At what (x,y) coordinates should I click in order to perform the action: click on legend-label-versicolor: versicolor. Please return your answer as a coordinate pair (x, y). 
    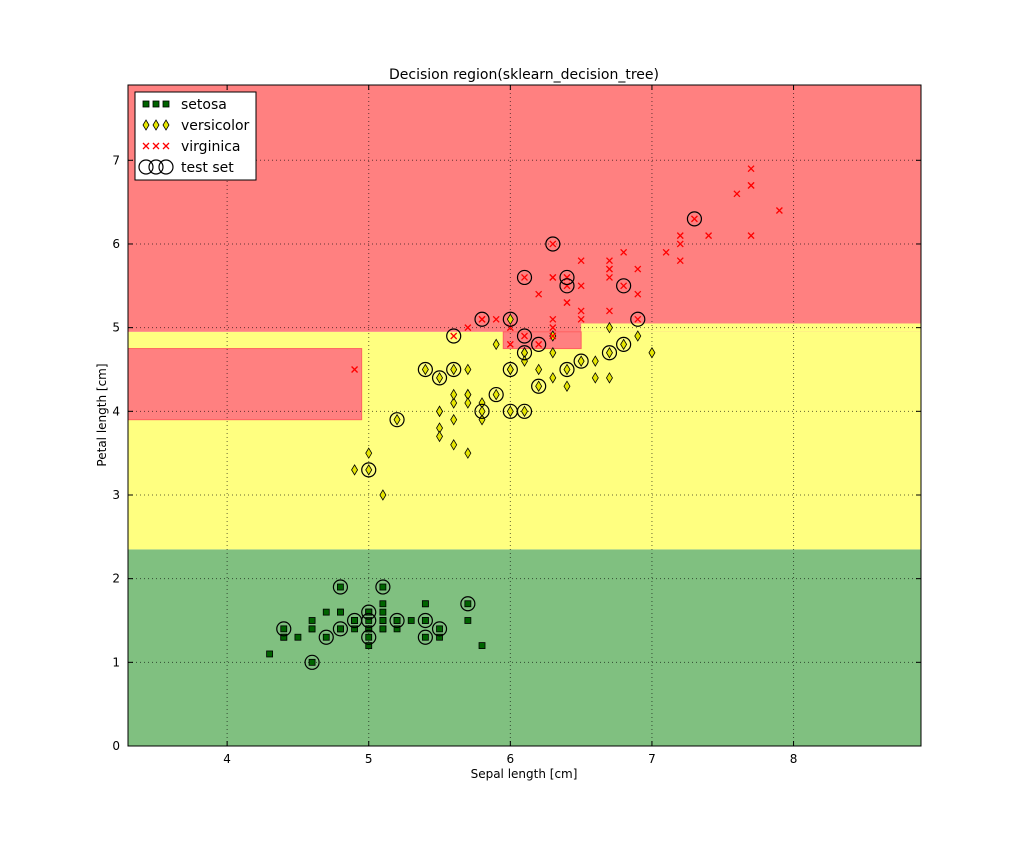
    Looking at the image, I should click on (215, 126).